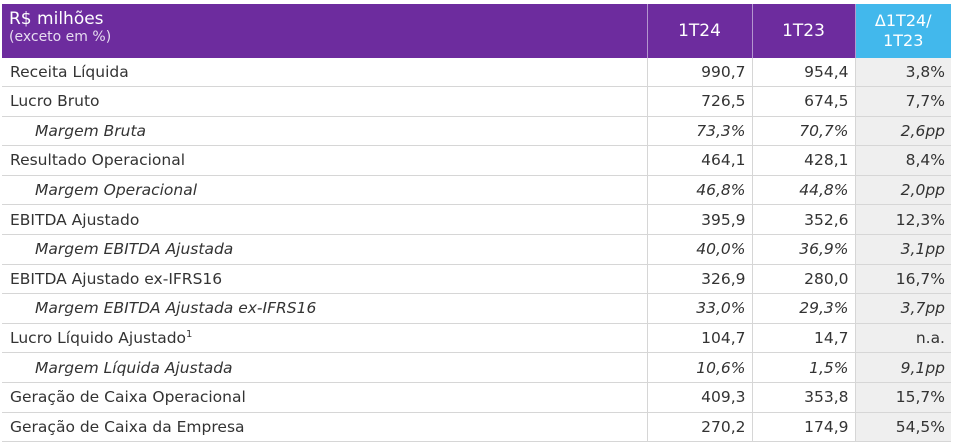 Image resolution: width=953 pixels, height=446 pixels. Describe the element at coordinates (803, 160) in the screenshot. I see `value-1t23: 428,1` at that location.